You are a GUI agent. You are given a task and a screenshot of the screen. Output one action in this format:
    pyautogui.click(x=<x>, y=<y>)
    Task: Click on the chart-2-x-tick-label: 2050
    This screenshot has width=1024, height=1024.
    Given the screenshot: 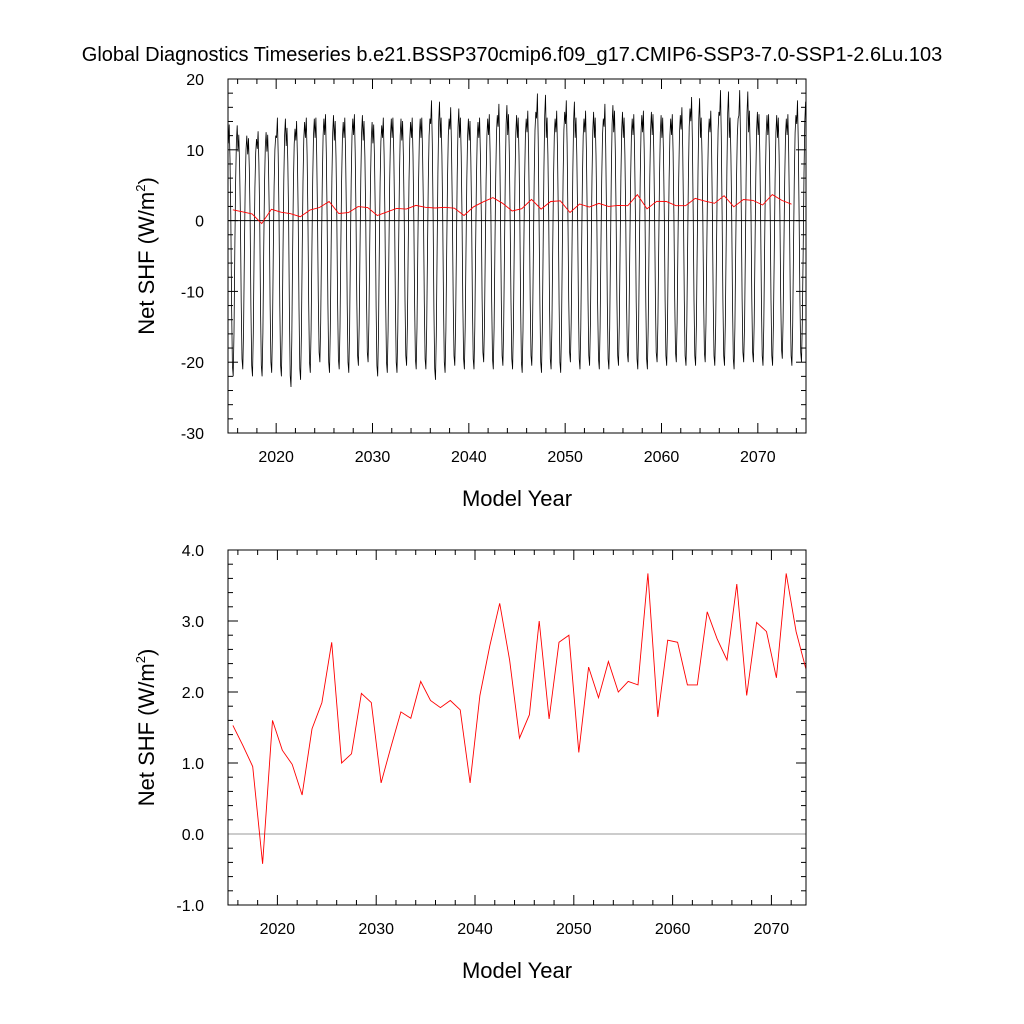 What is the action you would take?
    pyautogui.click(x=574, y=929)
    